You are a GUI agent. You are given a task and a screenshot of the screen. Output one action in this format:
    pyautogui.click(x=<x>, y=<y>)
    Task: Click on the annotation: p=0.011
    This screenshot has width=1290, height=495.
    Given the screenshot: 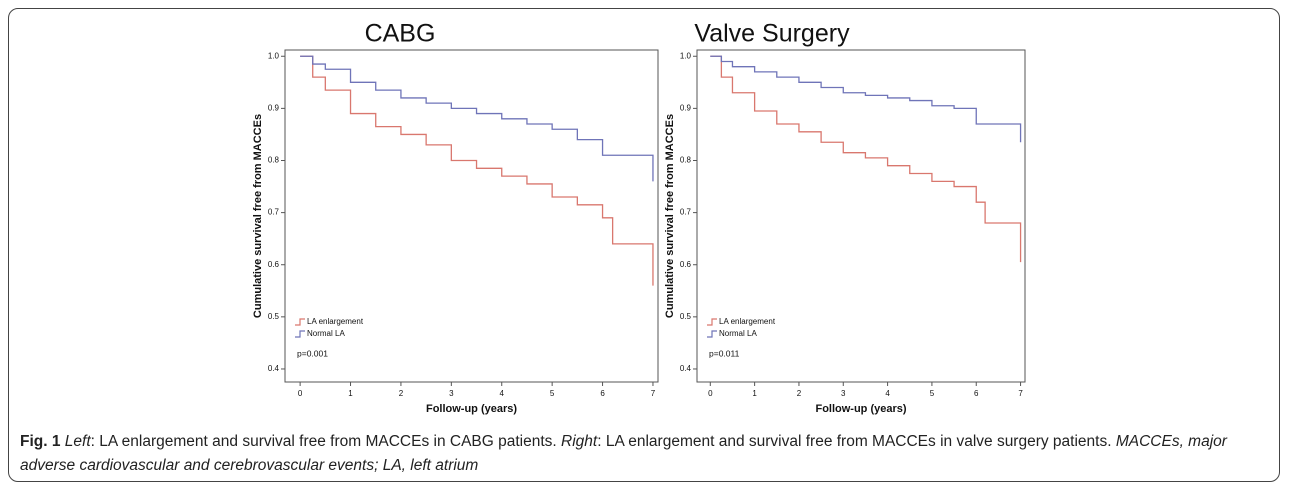 What is the action you would take?
    pyautogui.click(x=724, y=353)
    